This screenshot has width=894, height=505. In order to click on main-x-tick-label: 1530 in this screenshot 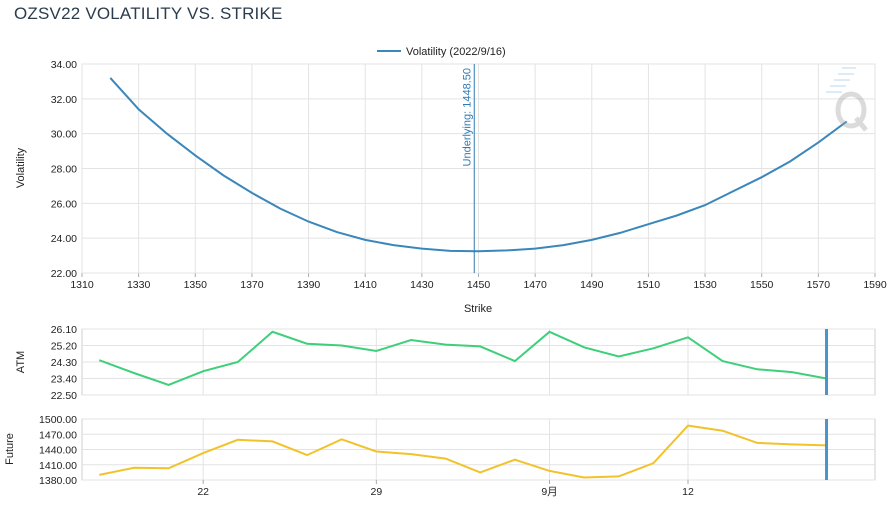, I will do `click(705, 285)`.